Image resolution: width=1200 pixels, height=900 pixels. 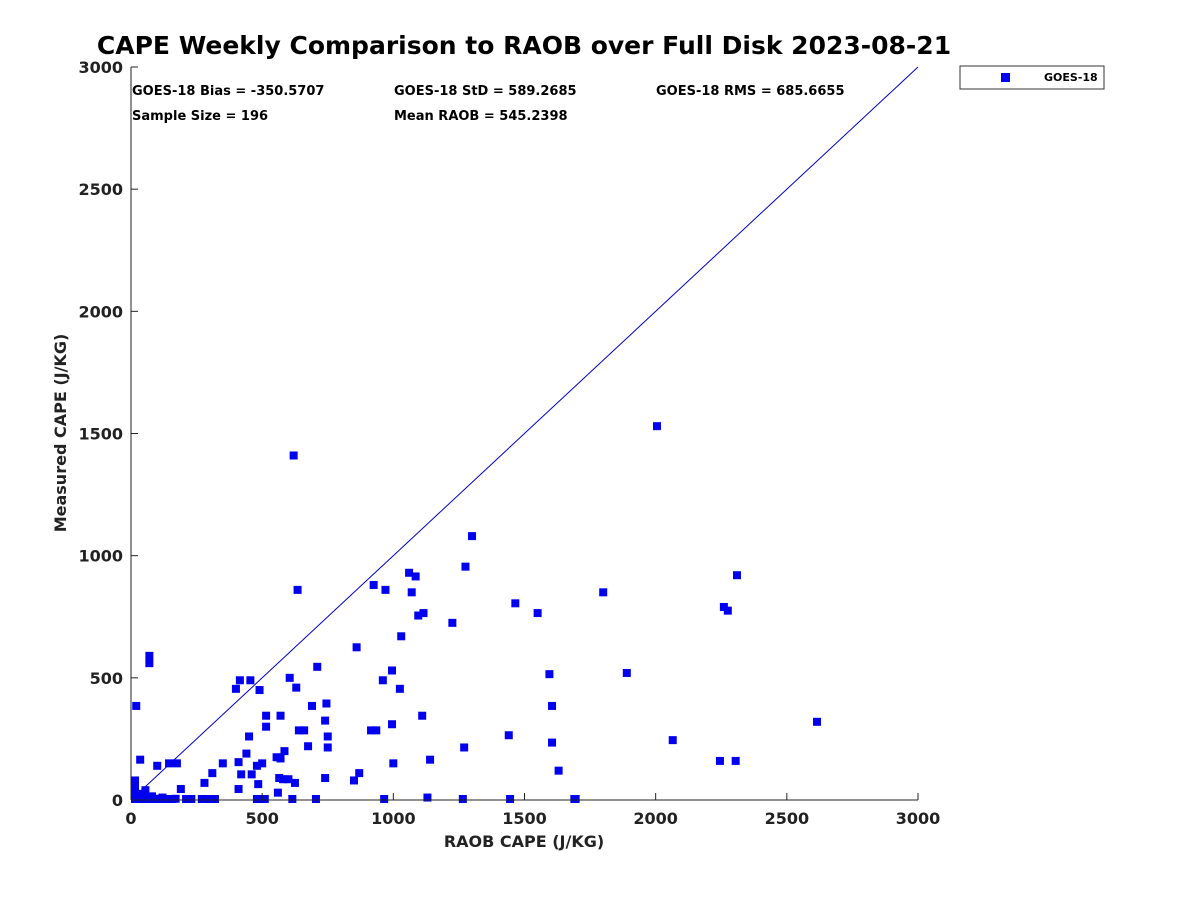 I want to click on y-tick-label: 0, so click(x=117, y=800).